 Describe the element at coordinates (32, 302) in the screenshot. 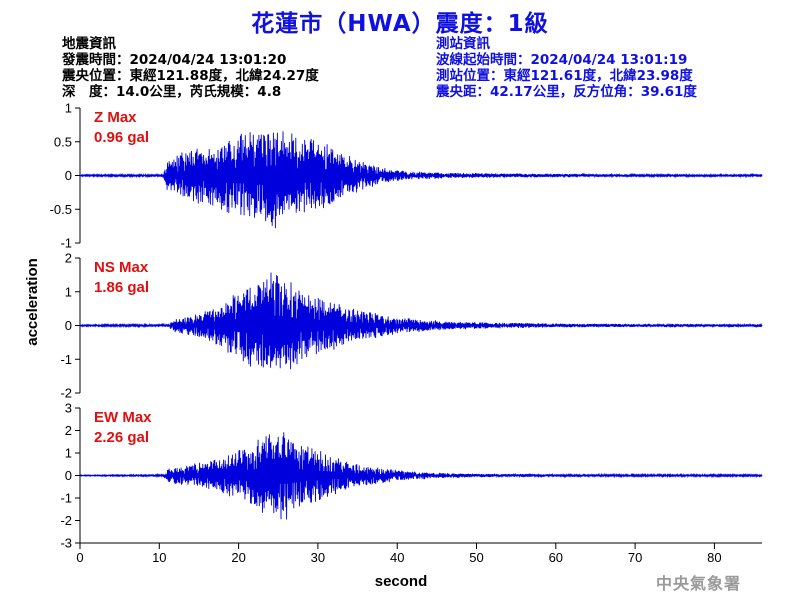

I see `y-axis-title: acceleration` at that location.